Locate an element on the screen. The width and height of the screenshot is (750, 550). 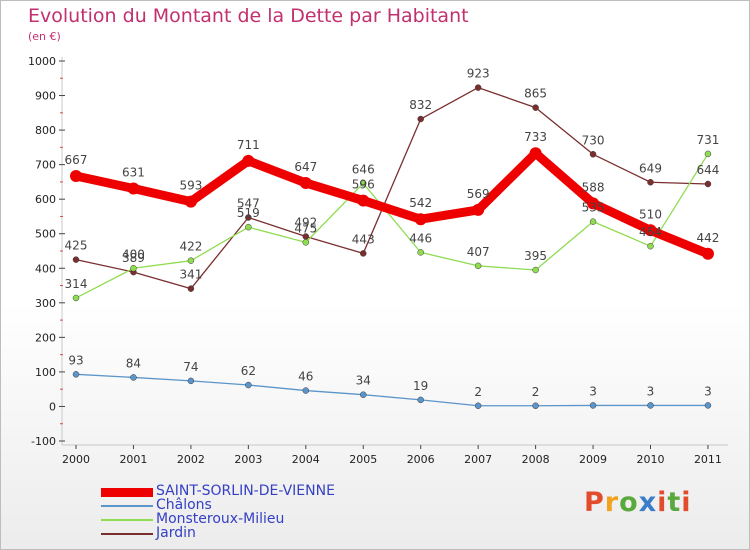
data-label: 832 is located at coordinates (420, 105).